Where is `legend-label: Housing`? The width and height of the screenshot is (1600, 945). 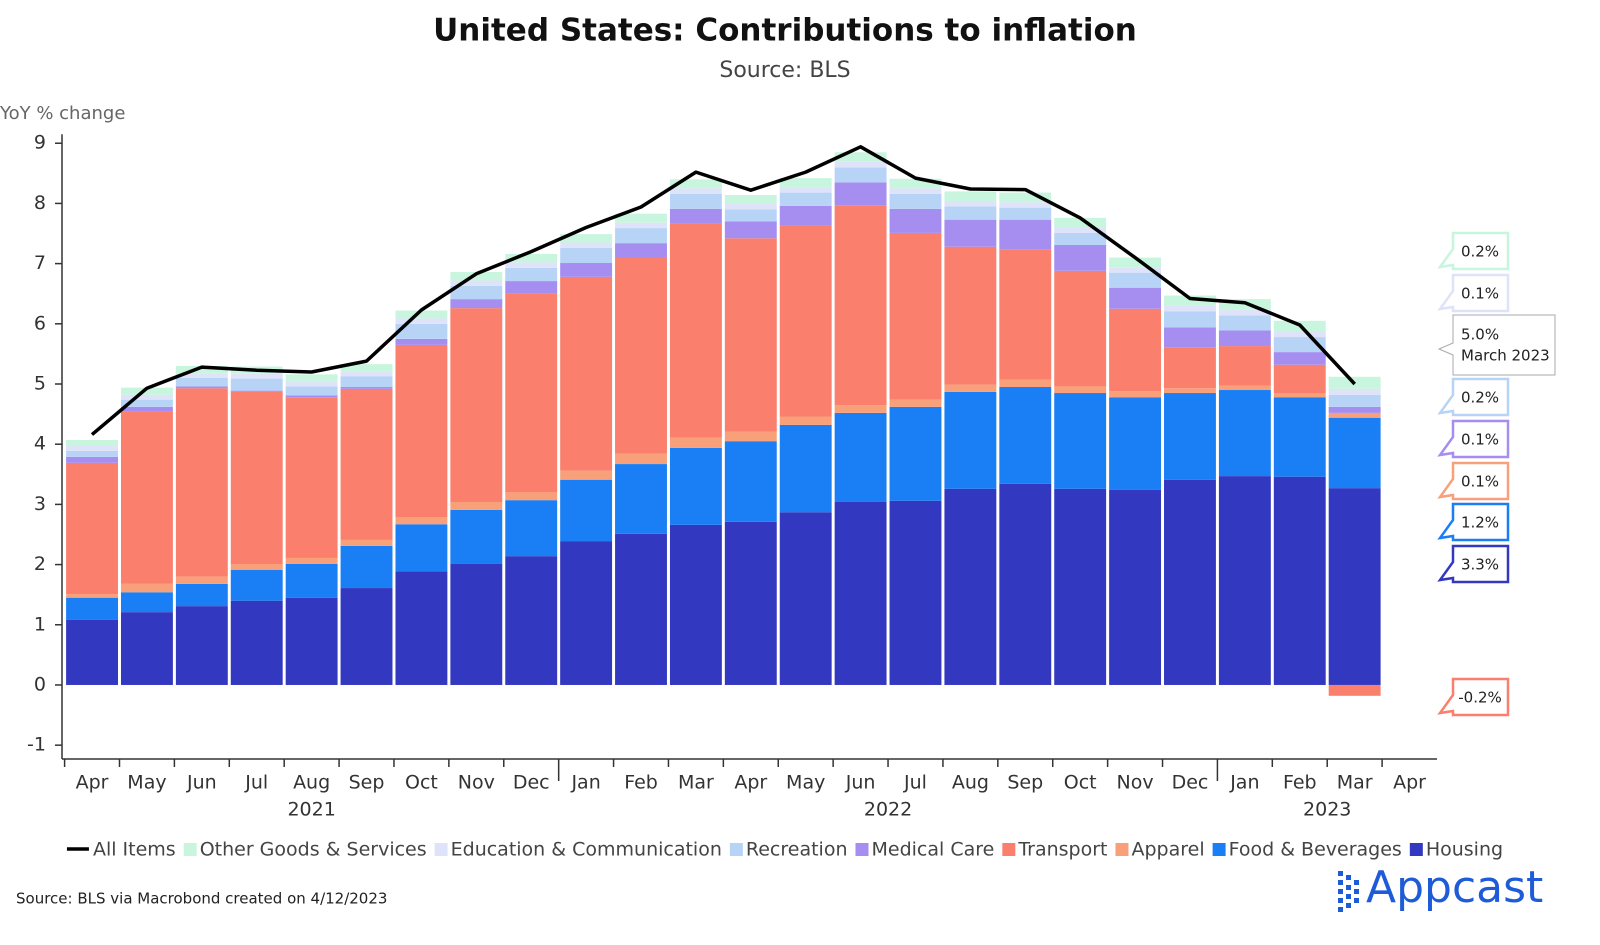
legend-label: Housing is located at coordinates (1464, 850).